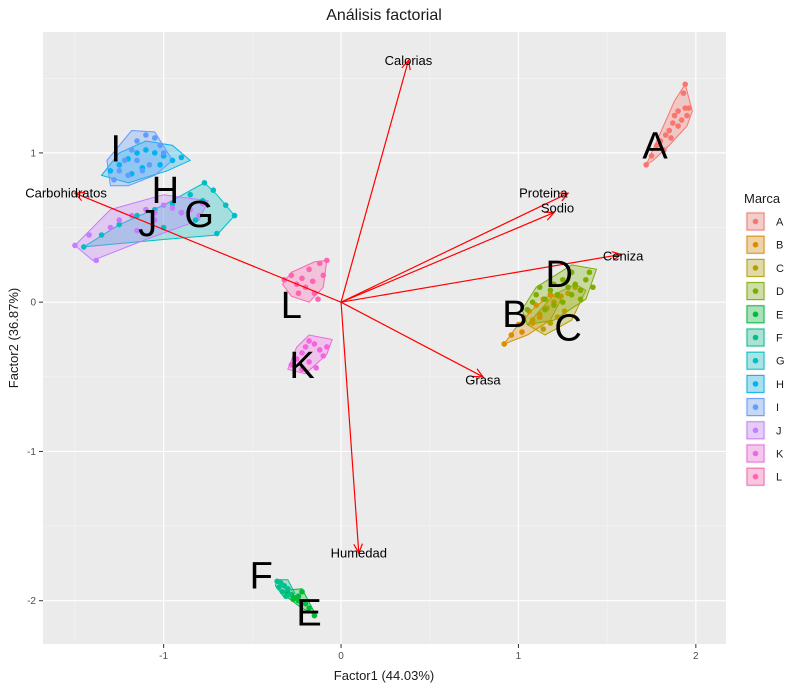 Image resolution: width=800 pixels, height=690 pixels. I want to click on group-label-d: D, so click(559, 275).